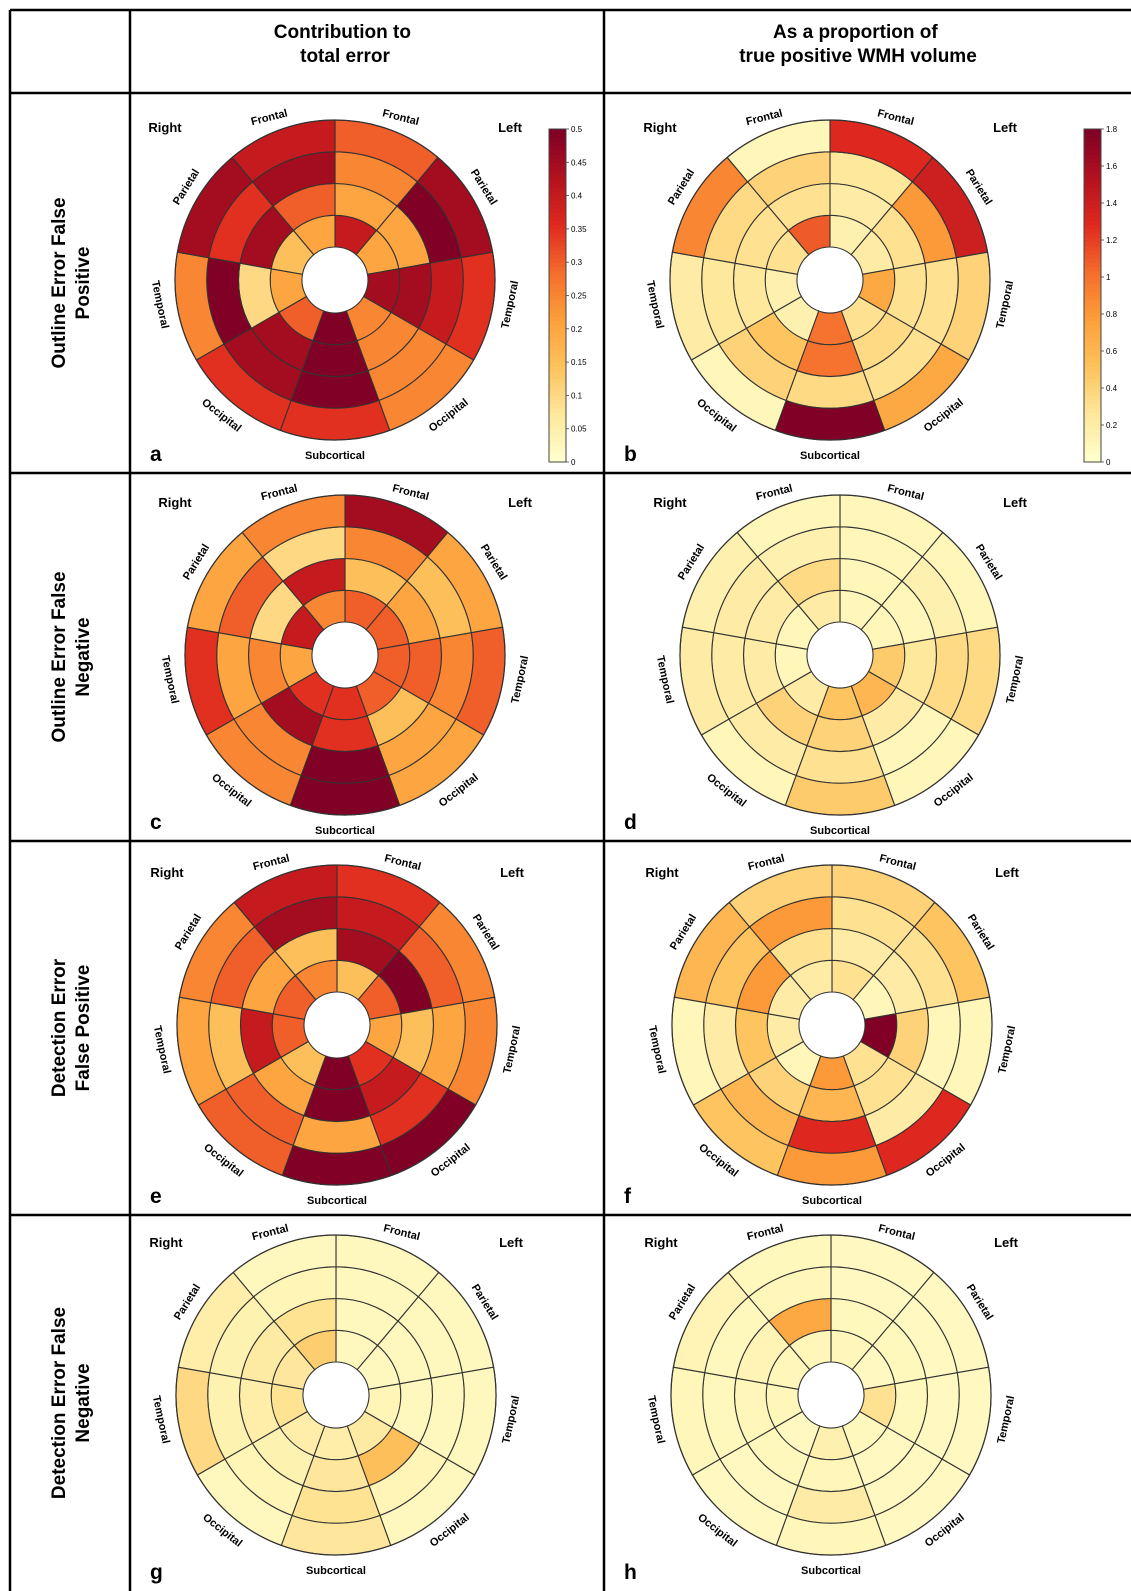  I want to click on colorbar-tick-label: 0.5, so click(577, 129).